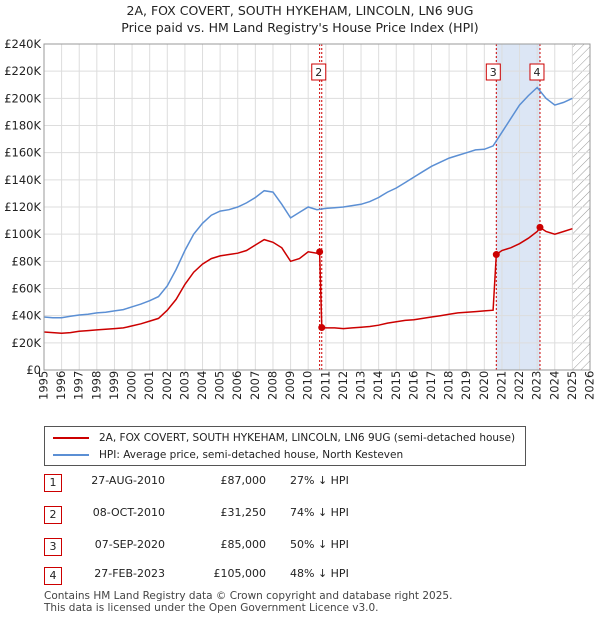  I want to click on x-tick-label: 2024, so click(554, 385).